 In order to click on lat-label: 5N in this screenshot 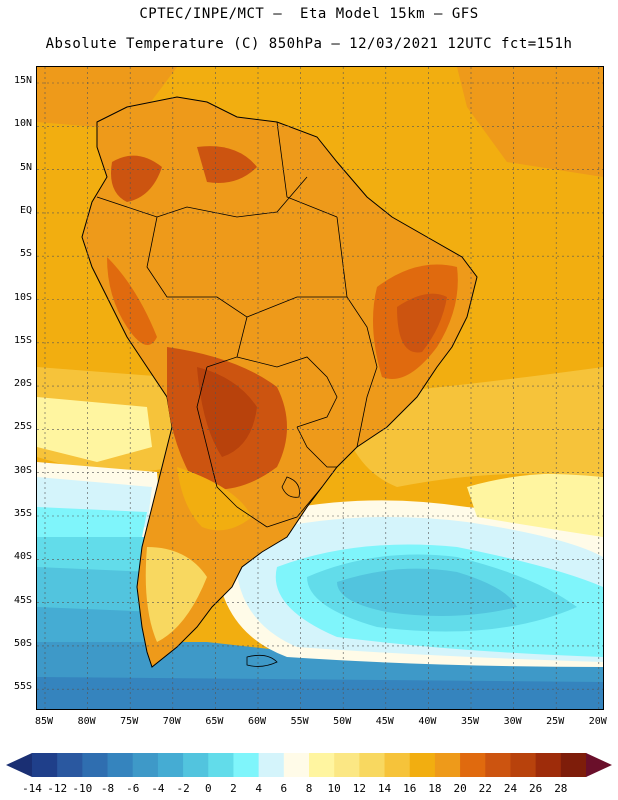, I will do `click(25, 167)`.